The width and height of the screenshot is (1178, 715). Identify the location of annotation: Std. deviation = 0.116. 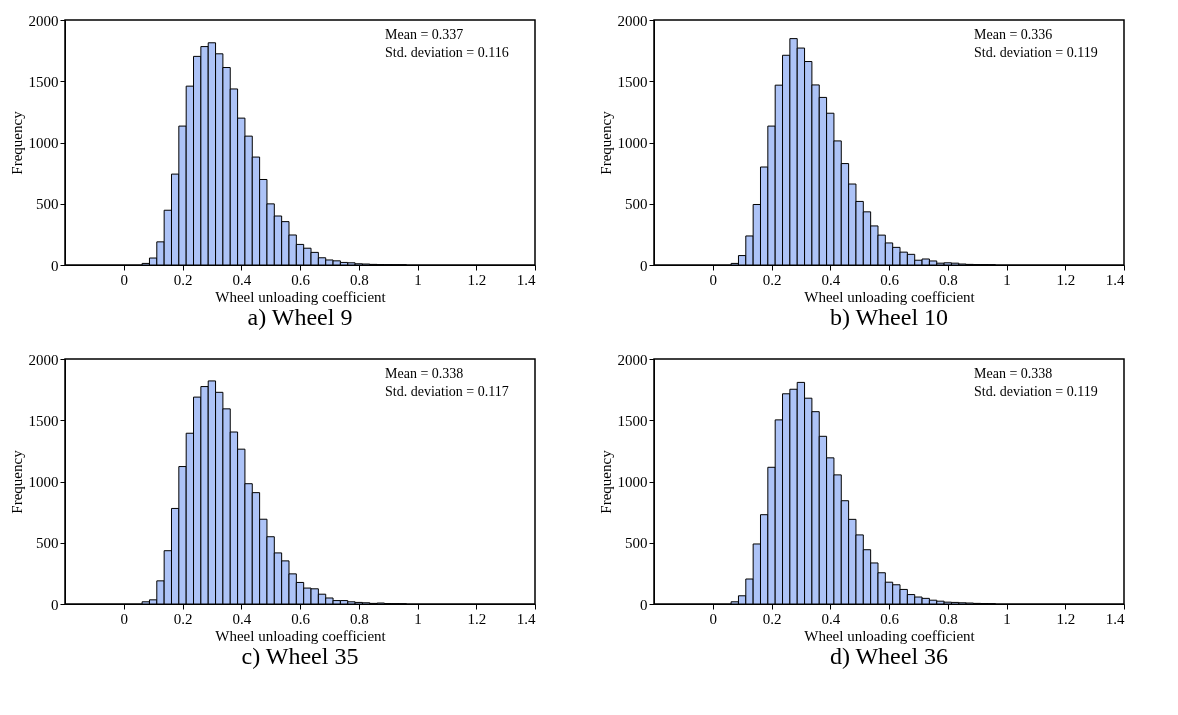
(447, 52).